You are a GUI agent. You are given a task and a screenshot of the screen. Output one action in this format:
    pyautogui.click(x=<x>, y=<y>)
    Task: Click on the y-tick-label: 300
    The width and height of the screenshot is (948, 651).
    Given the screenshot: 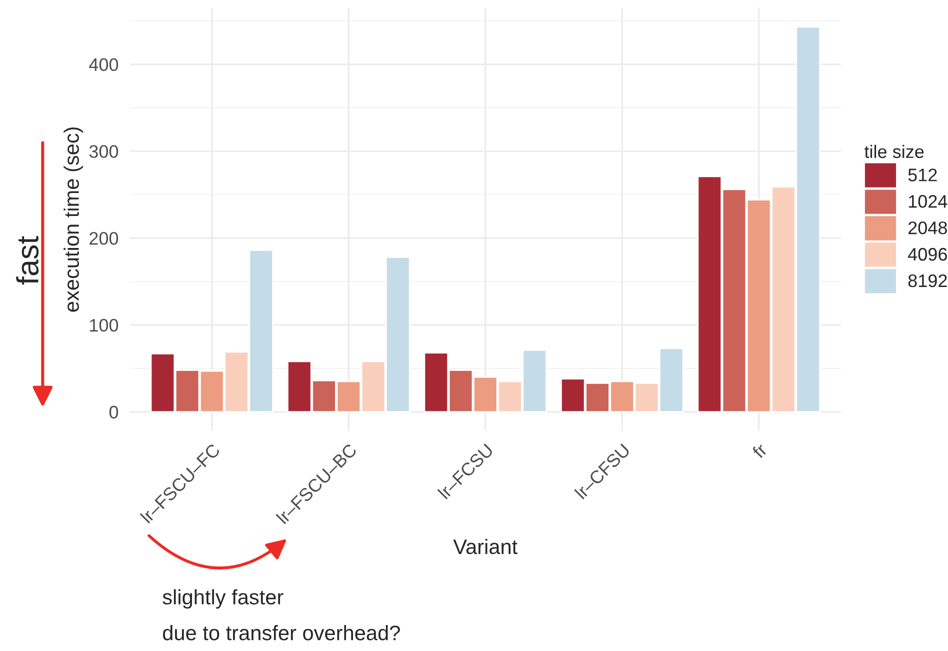 What is the action you would take?
    pyautogui.click(x=103, y=151)
    